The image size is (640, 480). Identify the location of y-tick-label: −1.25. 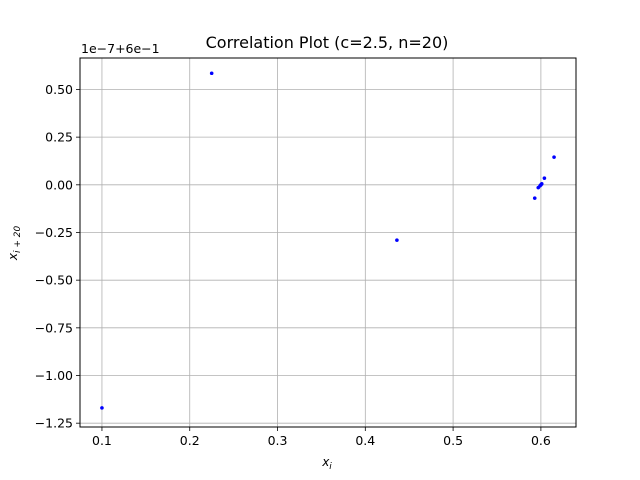
(54, 423).